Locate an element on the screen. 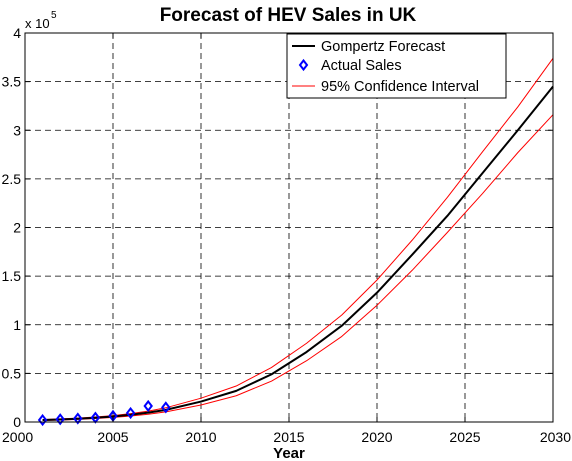  x-axis-label: Year is located at coordinates (289, 453).